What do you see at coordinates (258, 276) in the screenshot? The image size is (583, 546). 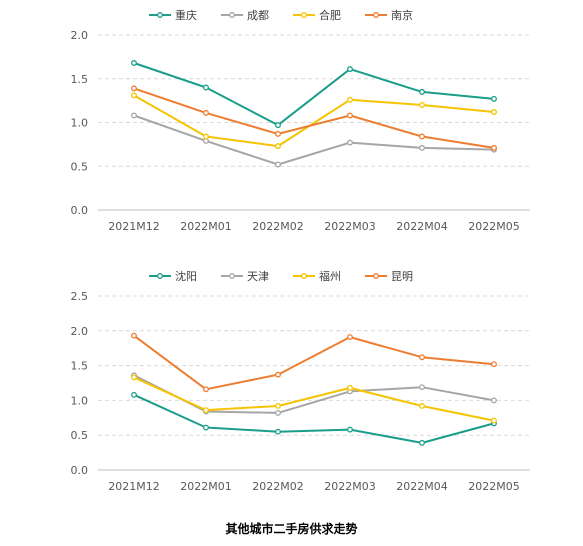 I see `legend-label: 天津` at bounding box center [258, 276].